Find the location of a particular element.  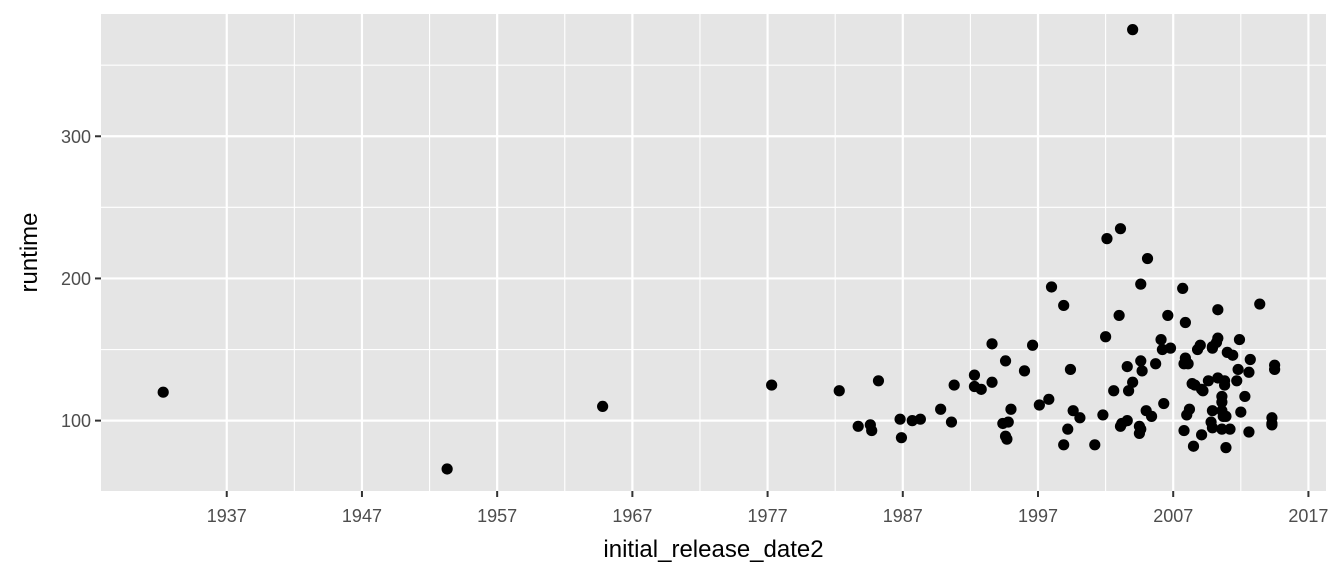

y-tick-label: 300 is located at coordinates (76, 137).